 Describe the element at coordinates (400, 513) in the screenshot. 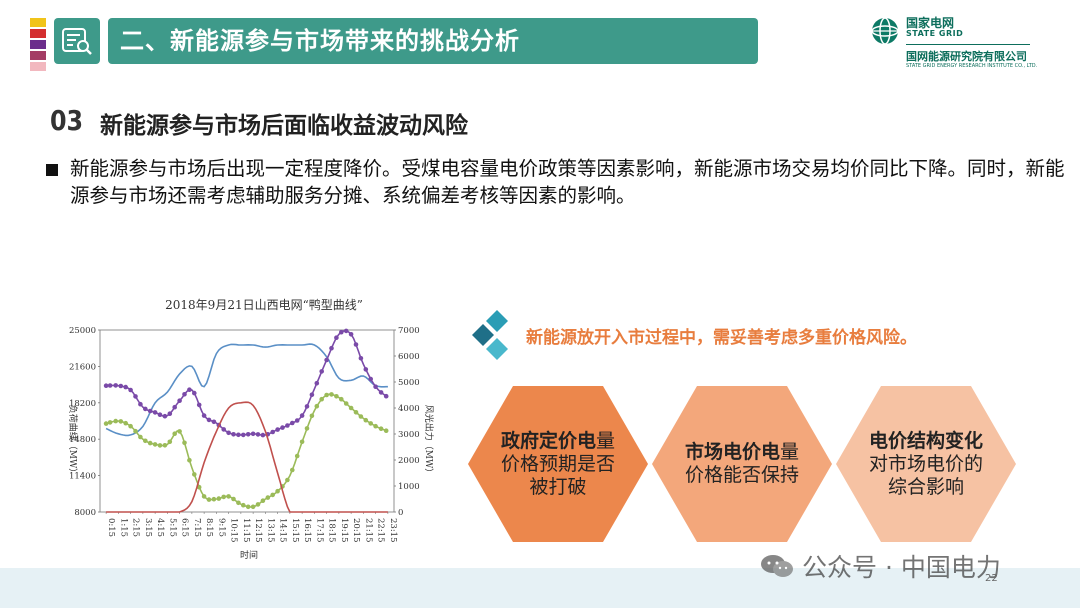

I see `y-tick-label-right: 0` at that location.